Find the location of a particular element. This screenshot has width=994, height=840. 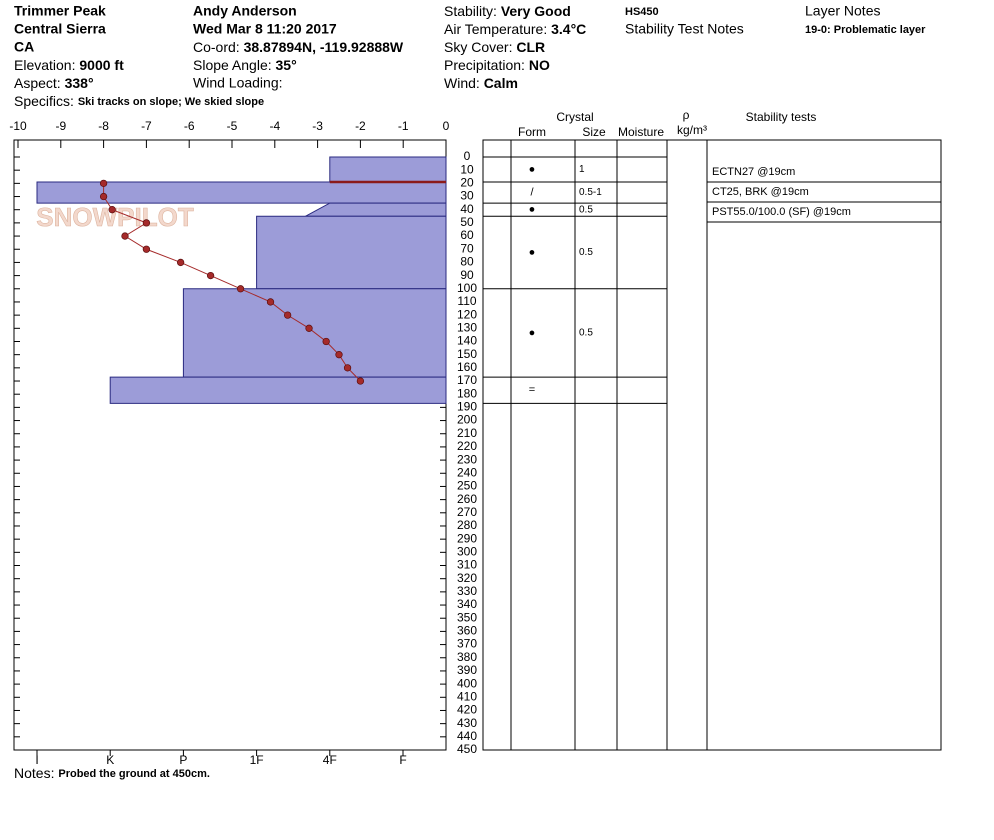

slope: Slope Angle: 35° is located at coordinates (245, 65).